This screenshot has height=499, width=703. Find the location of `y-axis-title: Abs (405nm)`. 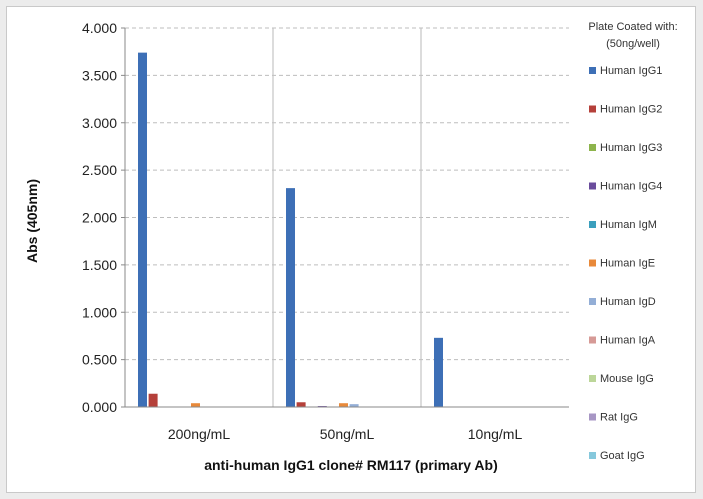

y-axis-title: Abs (405nm) is located at coordinates (32, 221).